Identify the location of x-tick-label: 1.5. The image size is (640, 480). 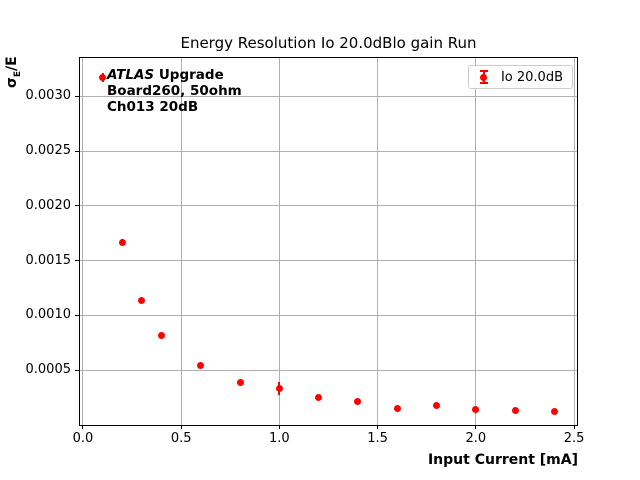
(377, 438).